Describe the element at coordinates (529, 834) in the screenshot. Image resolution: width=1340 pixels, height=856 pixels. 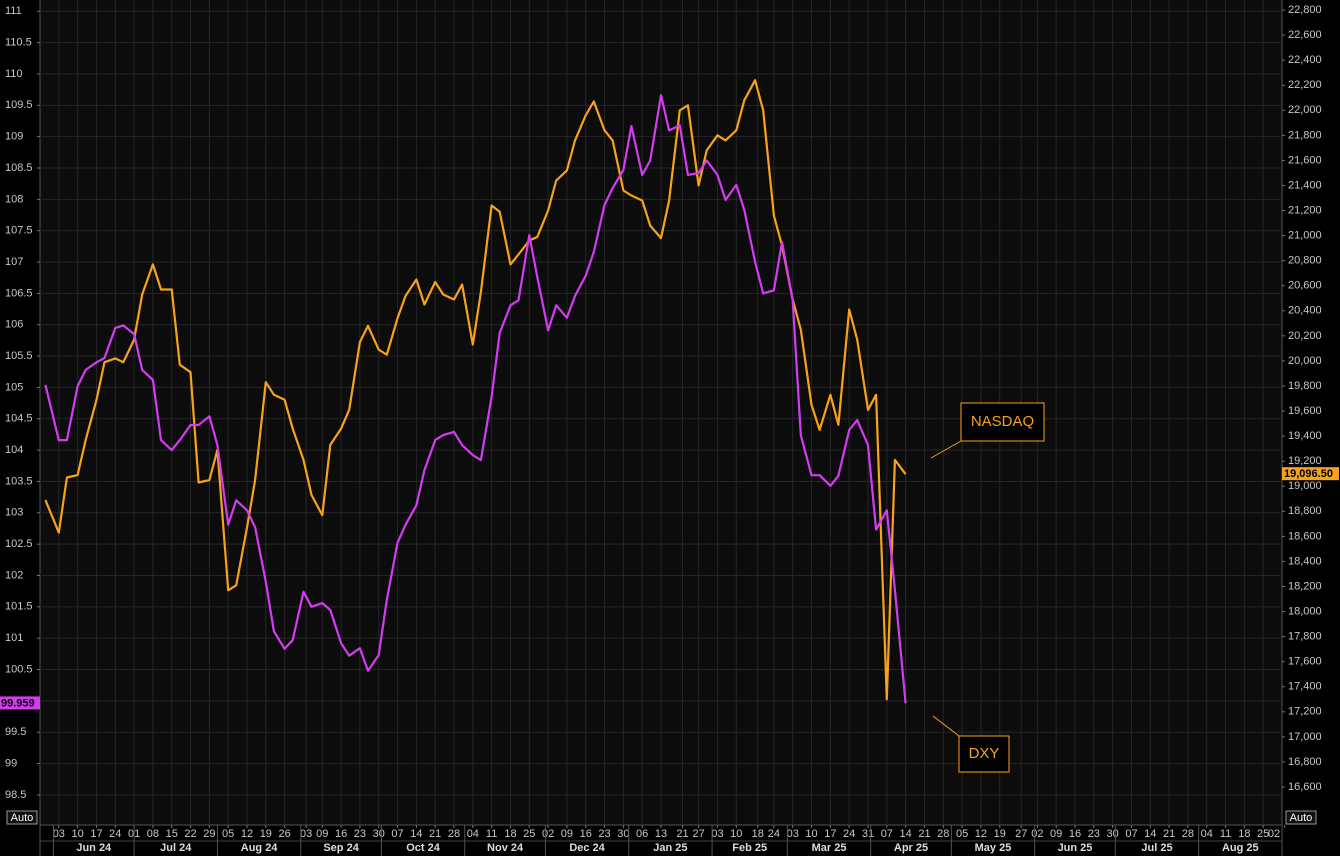
I see `x-tick-label: 25` at that location.